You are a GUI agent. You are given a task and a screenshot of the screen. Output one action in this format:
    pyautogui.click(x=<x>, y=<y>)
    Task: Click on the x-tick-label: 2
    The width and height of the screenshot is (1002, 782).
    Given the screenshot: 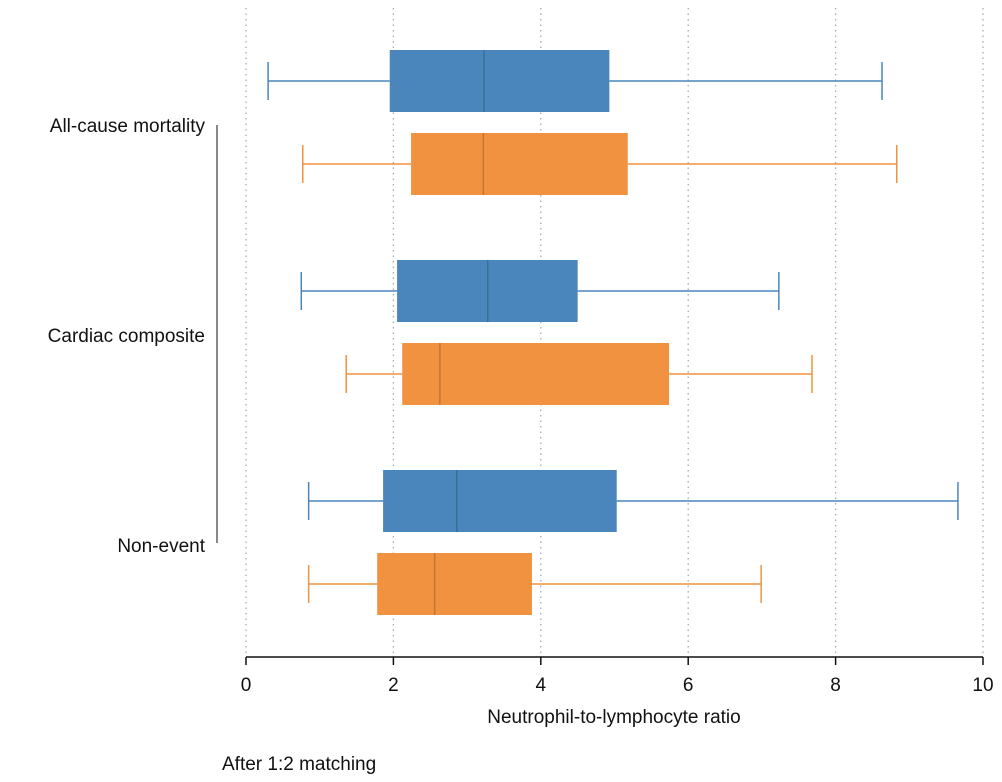 What is the action you would take?
    pyautogui.click(x=393, y=685)
    